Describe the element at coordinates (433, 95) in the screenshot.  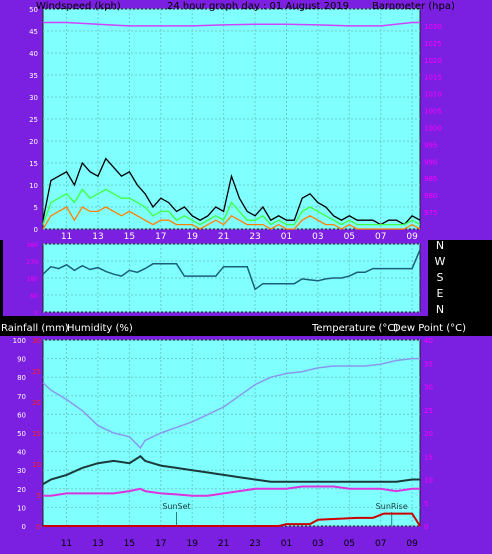
I see `barometer-tick-label: 1010` at that location.